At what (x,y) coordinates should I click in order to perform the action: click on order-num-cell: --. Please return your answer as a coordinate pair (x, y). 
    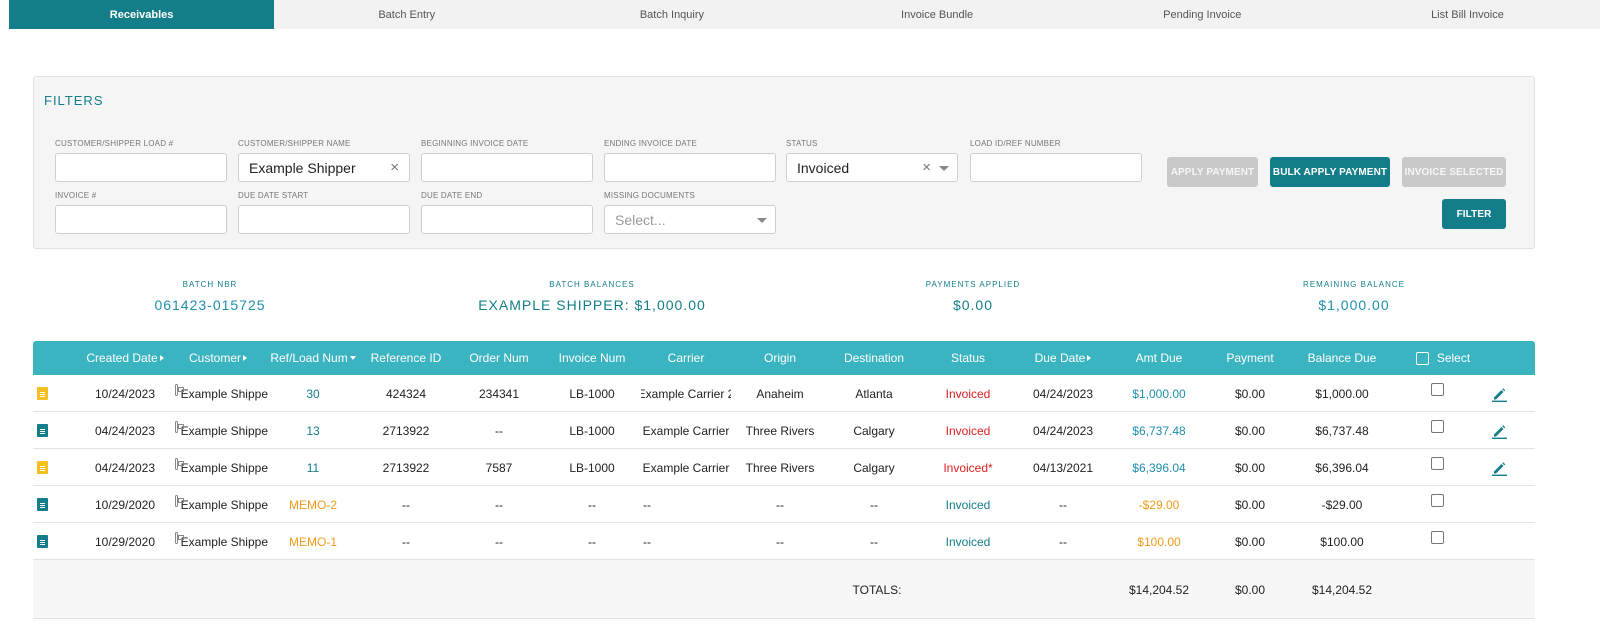
    Looking at the image, I should click on (499, 541).